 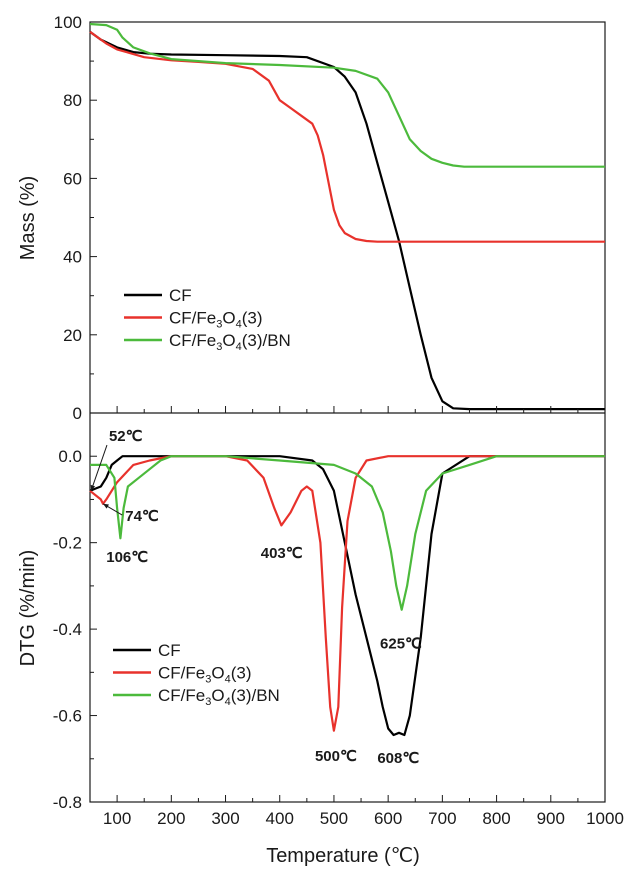 I want to click on mass-y-tick-label: 20, so click(x=72, y=335).